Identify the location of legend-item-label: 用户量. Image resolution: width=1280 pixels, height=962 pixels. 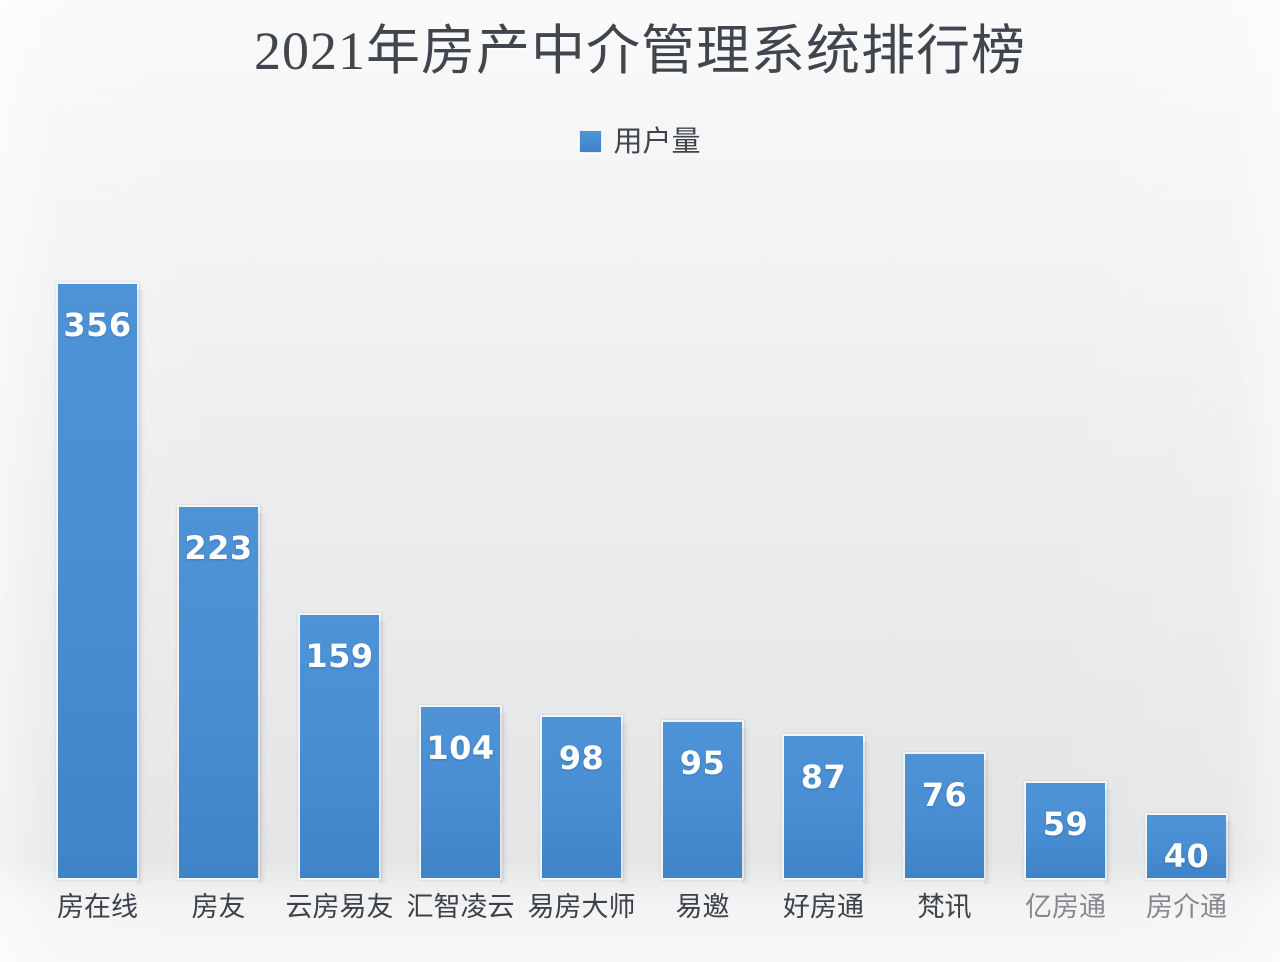
(657, 141).